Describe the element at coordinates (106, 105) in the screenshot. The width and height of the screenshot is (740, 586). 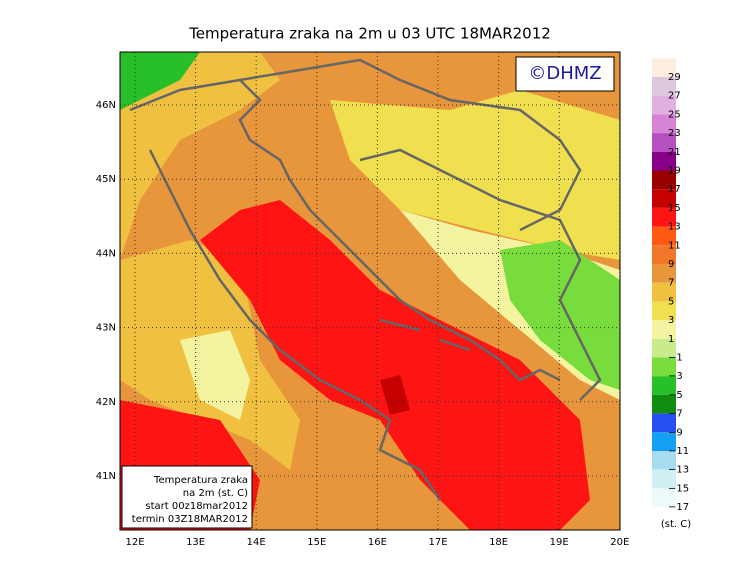
I see `lat-label: 46N` at that location.